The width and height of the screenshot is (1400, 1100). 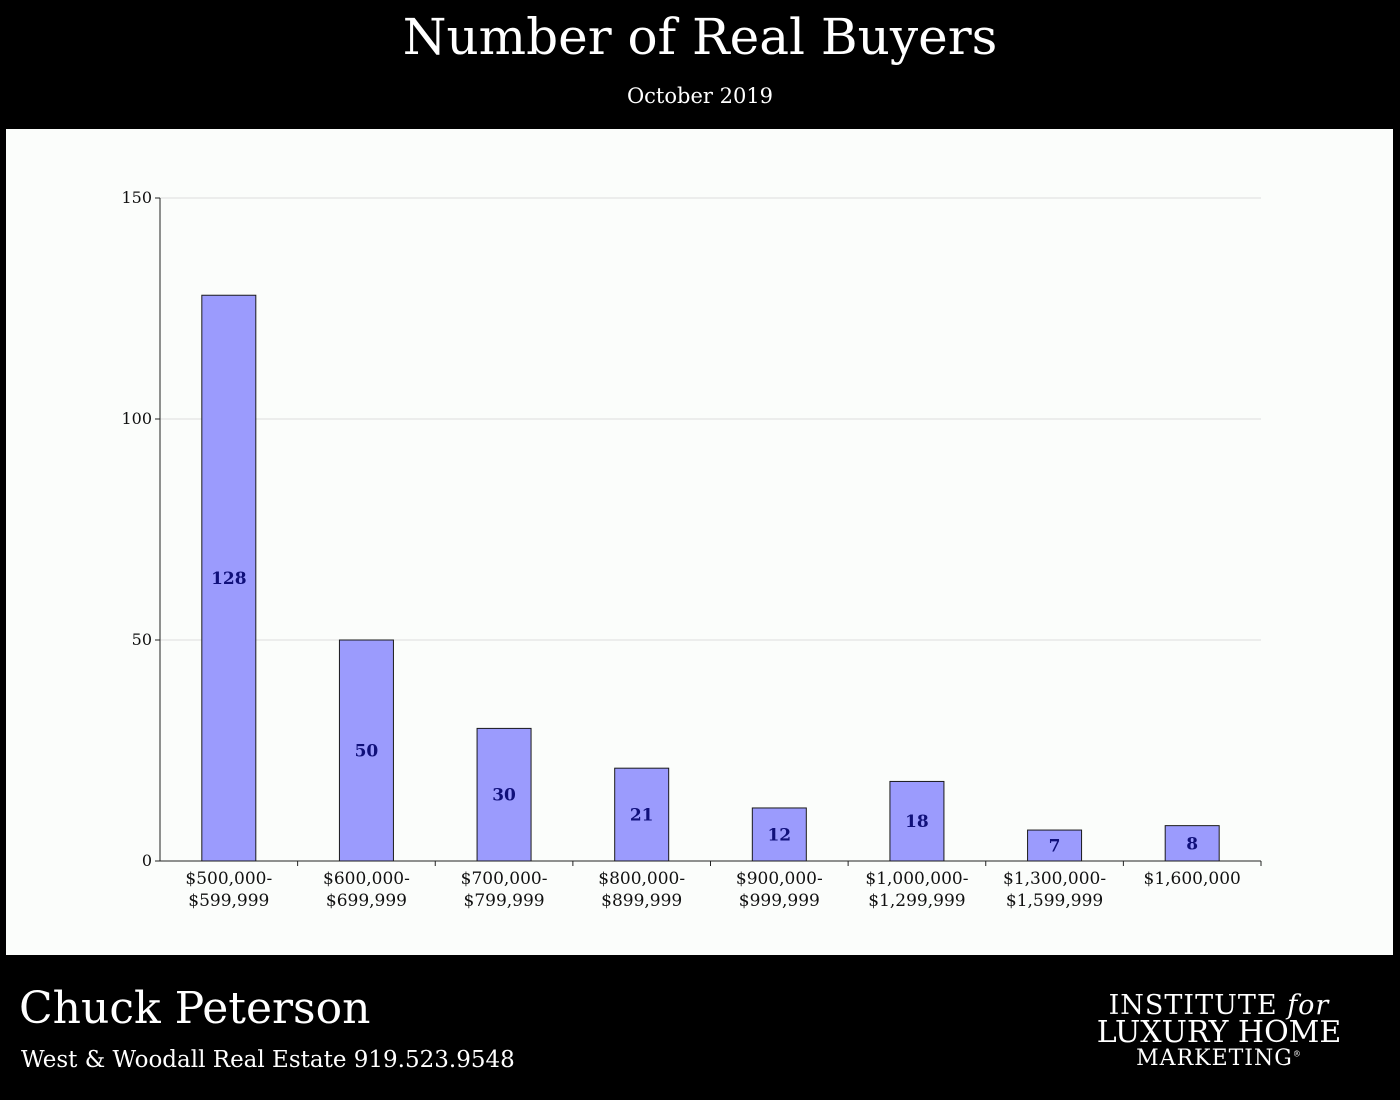 I want to click on agent-contact-info: West & Woodall Real Estate 919.523.9548, so click(x=268, y=1060).